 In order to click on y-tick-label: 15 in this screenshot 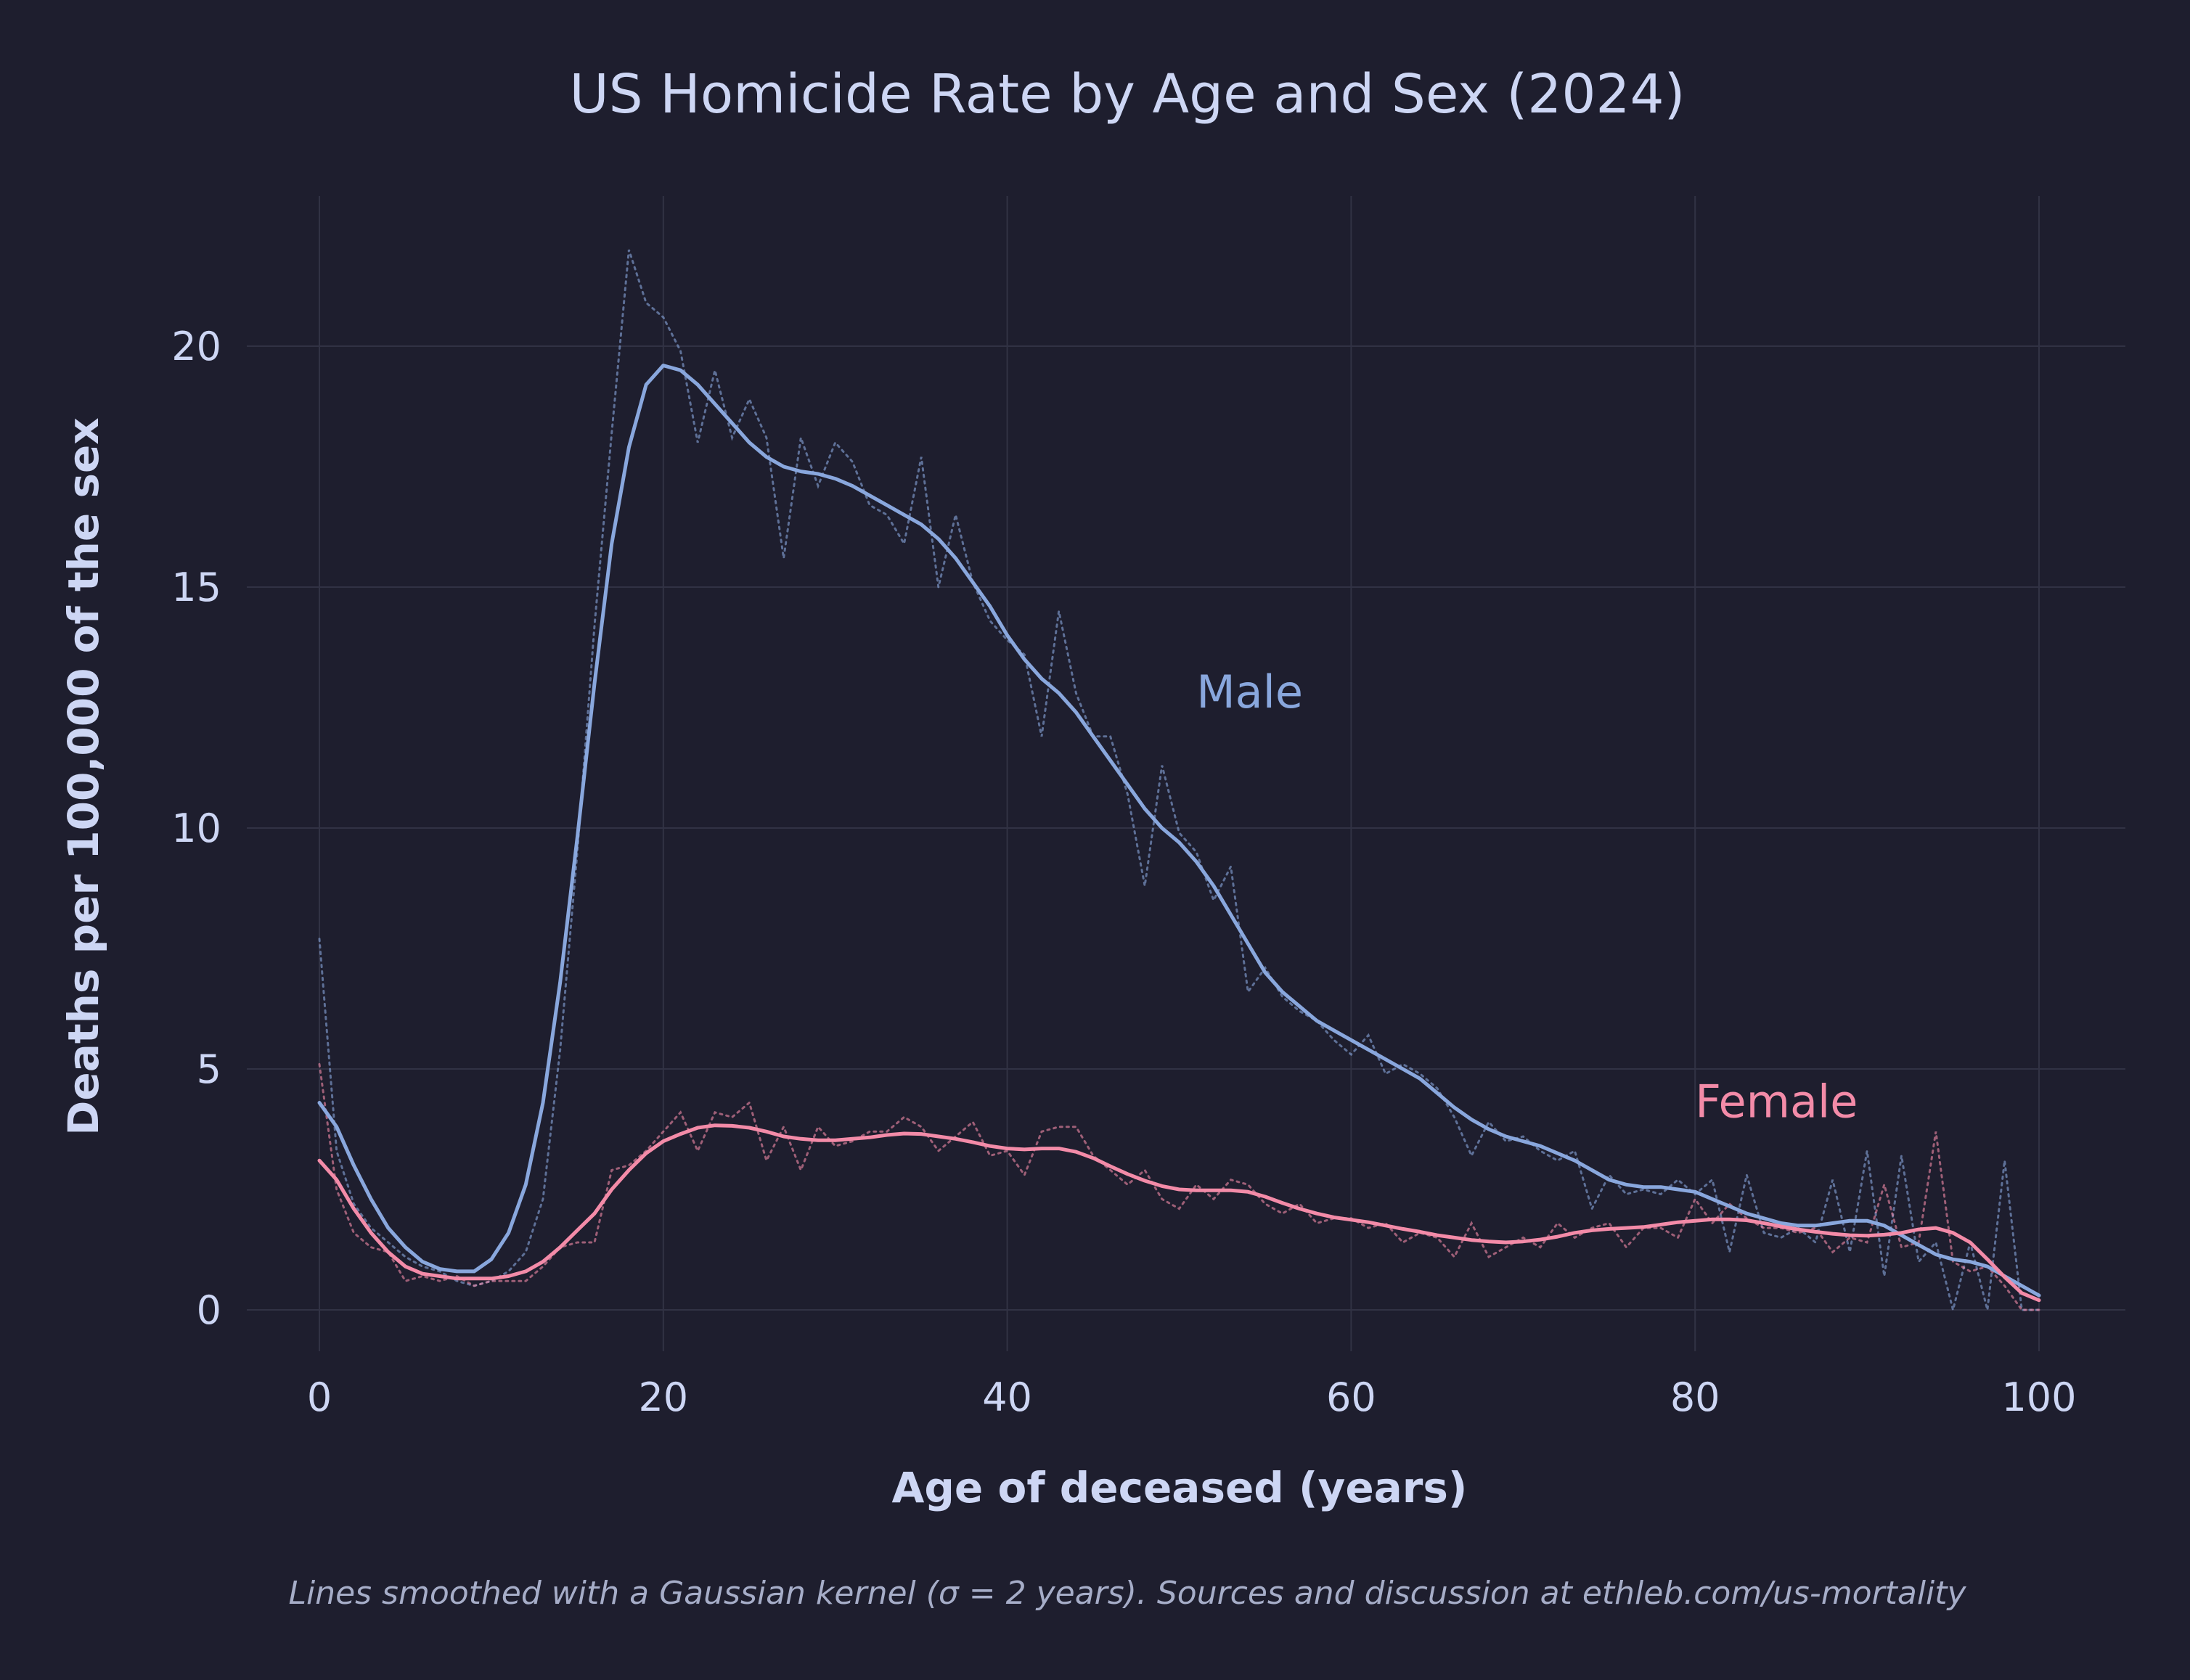, I will do `click(196, 588)`.